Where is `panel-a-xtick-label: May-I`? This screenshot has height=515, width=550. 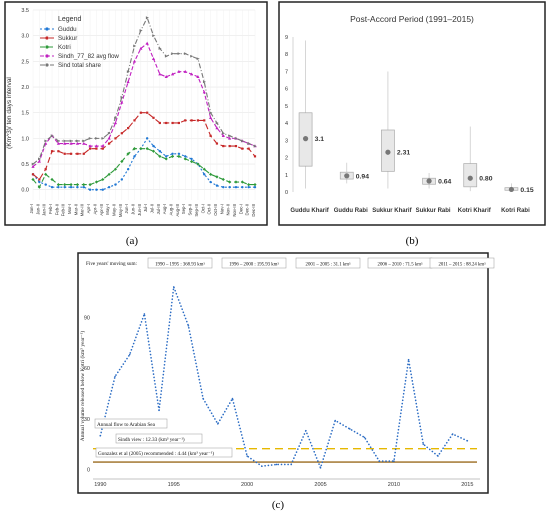 panel-a-xtick-label: May-I is located at coordinates (107, 209).